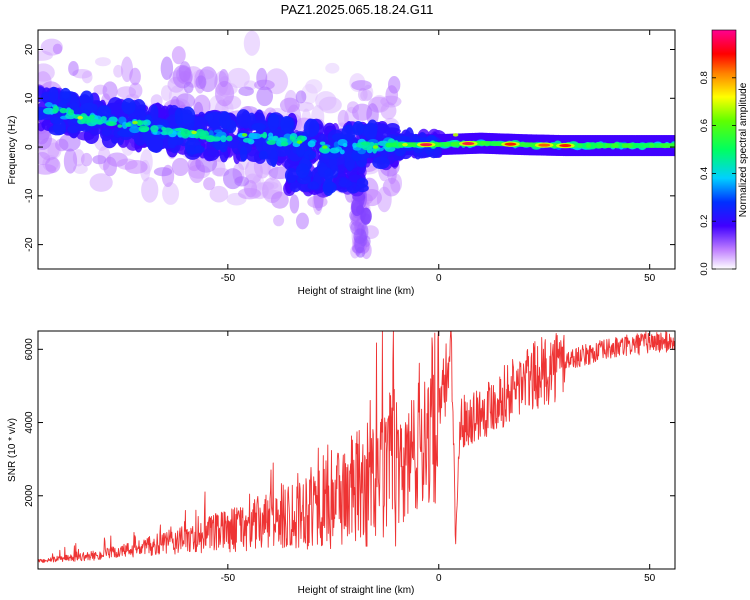 The image size is (750, 600). Describe the element at coordinates (29, 349) in the screenshot. I see `y-tick-label: 6000` at that location.